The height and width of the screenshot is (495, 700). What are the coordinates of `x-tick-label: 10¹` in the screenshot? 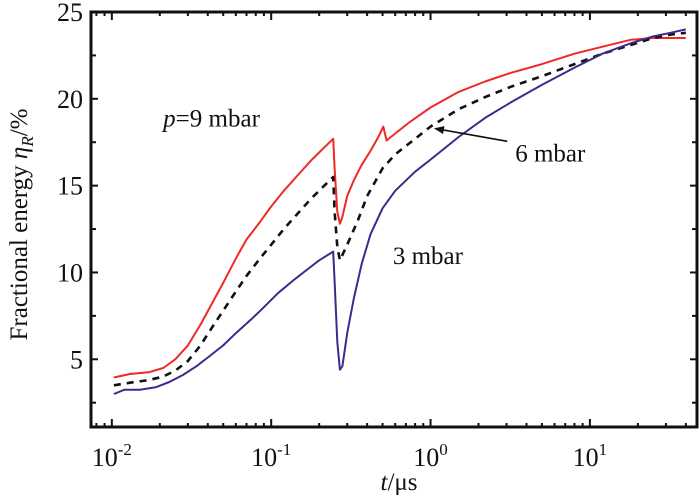 It's located at (590, 456).